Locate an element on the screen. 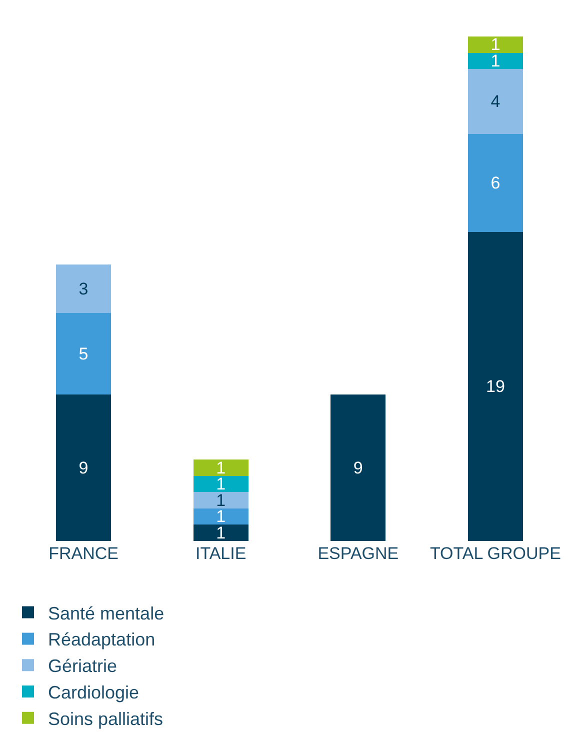 This screenshot has width=573, height=751. data-label: 5 is located at coordinates (83, 354).